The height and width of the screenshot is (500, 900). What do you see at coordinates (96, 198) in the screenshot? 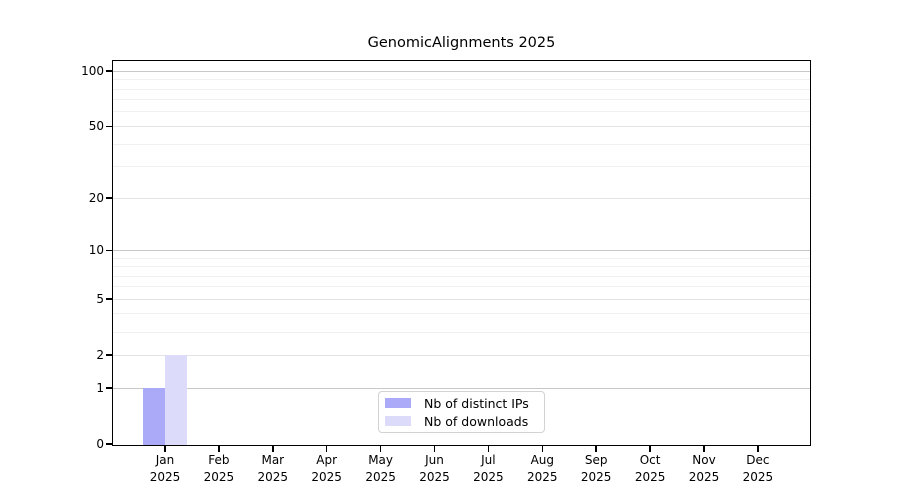
I see `y-tick-label: 20` at bounding box center [96, 198].